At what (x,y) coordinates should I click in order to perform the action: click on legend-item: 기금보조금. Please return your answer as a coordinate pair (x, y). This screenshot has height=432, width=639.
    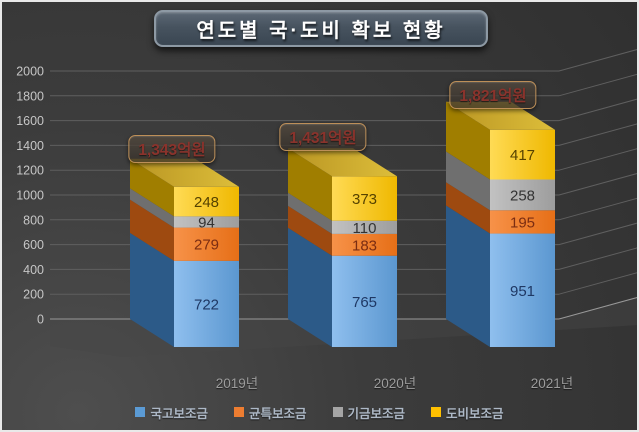
    Looking at the image, I should click on (369, 412).